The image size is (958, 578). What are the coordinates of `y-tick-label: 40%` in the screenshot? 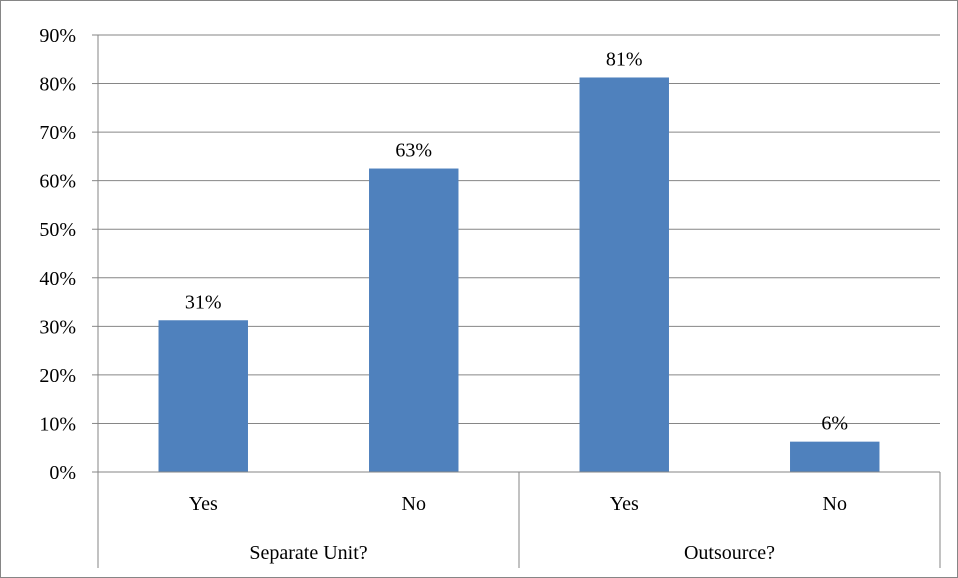 It's located at (57, 279).